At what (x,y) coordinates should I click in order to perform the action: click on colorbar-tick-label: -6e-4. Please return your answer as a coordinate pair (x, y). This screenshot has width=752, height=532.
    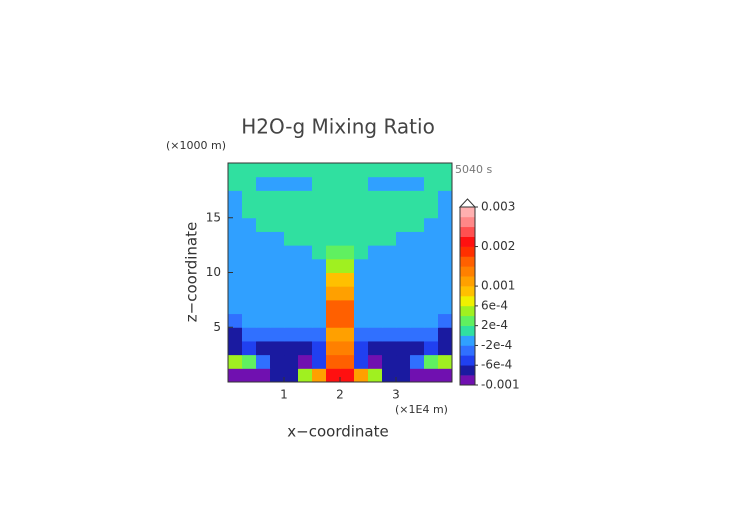
    Looking at the image, I should click on (496, 365).